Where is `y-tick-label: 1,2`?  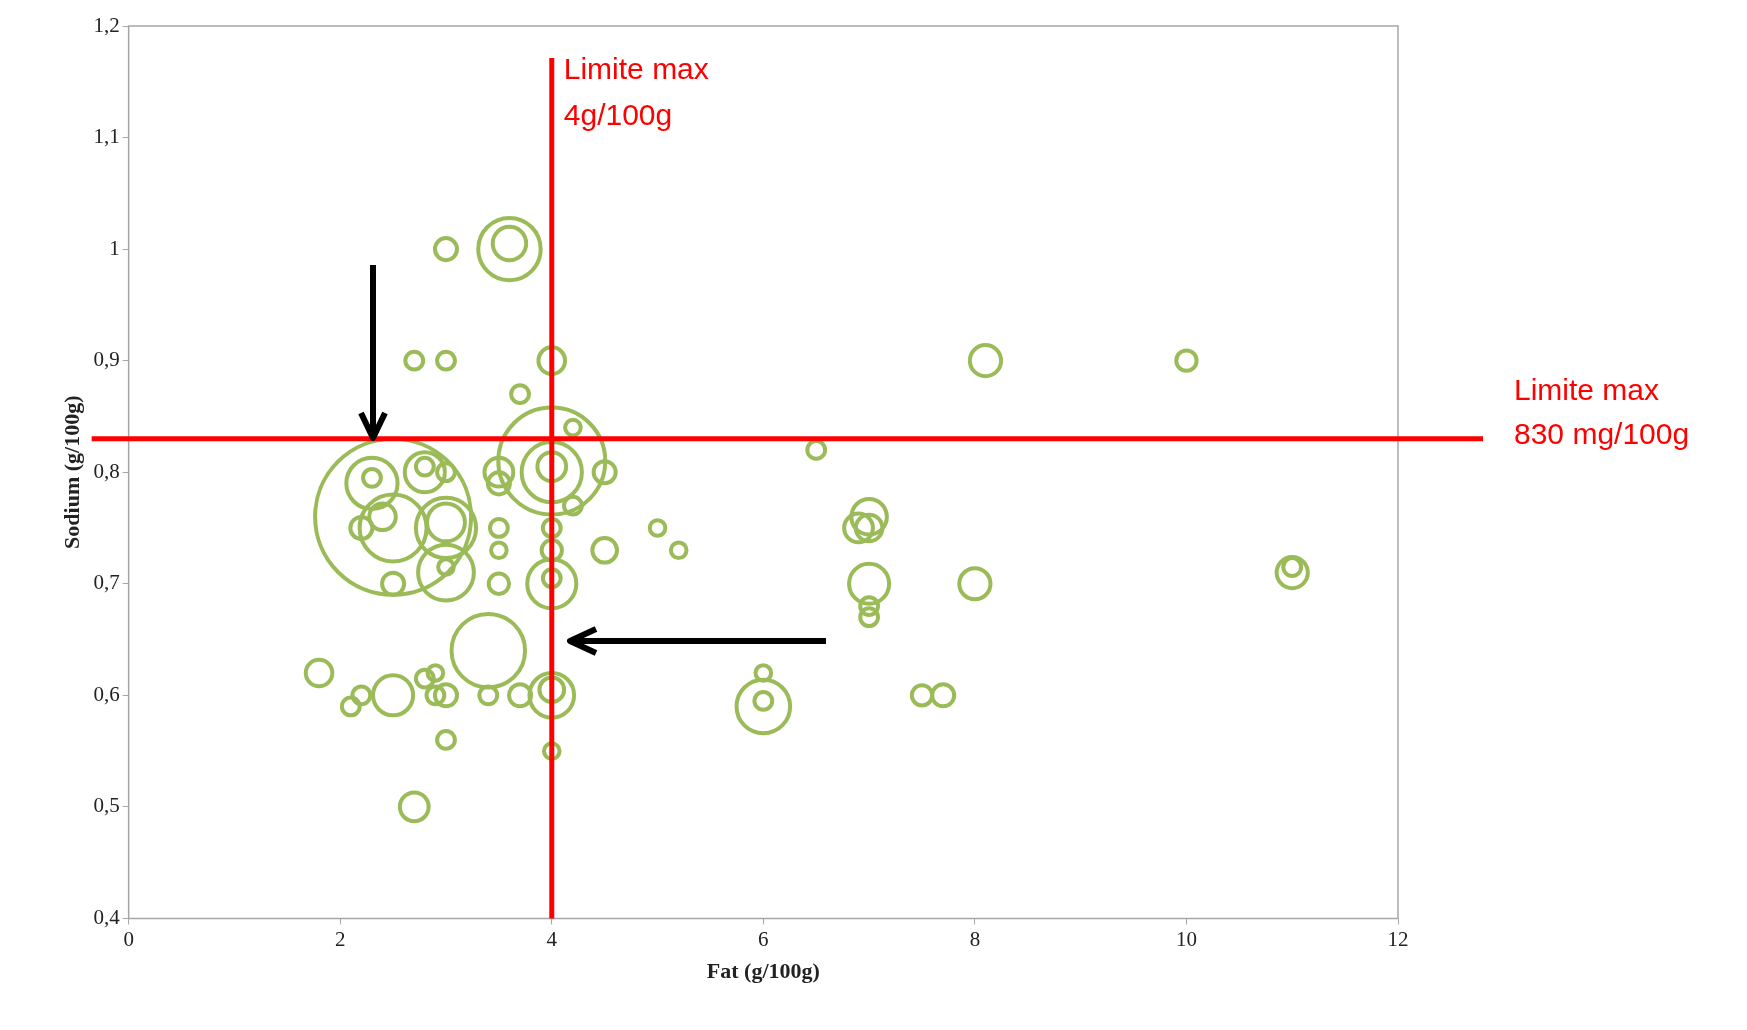
y-tick-label: 1,2 is located at coordinates (106, 24).